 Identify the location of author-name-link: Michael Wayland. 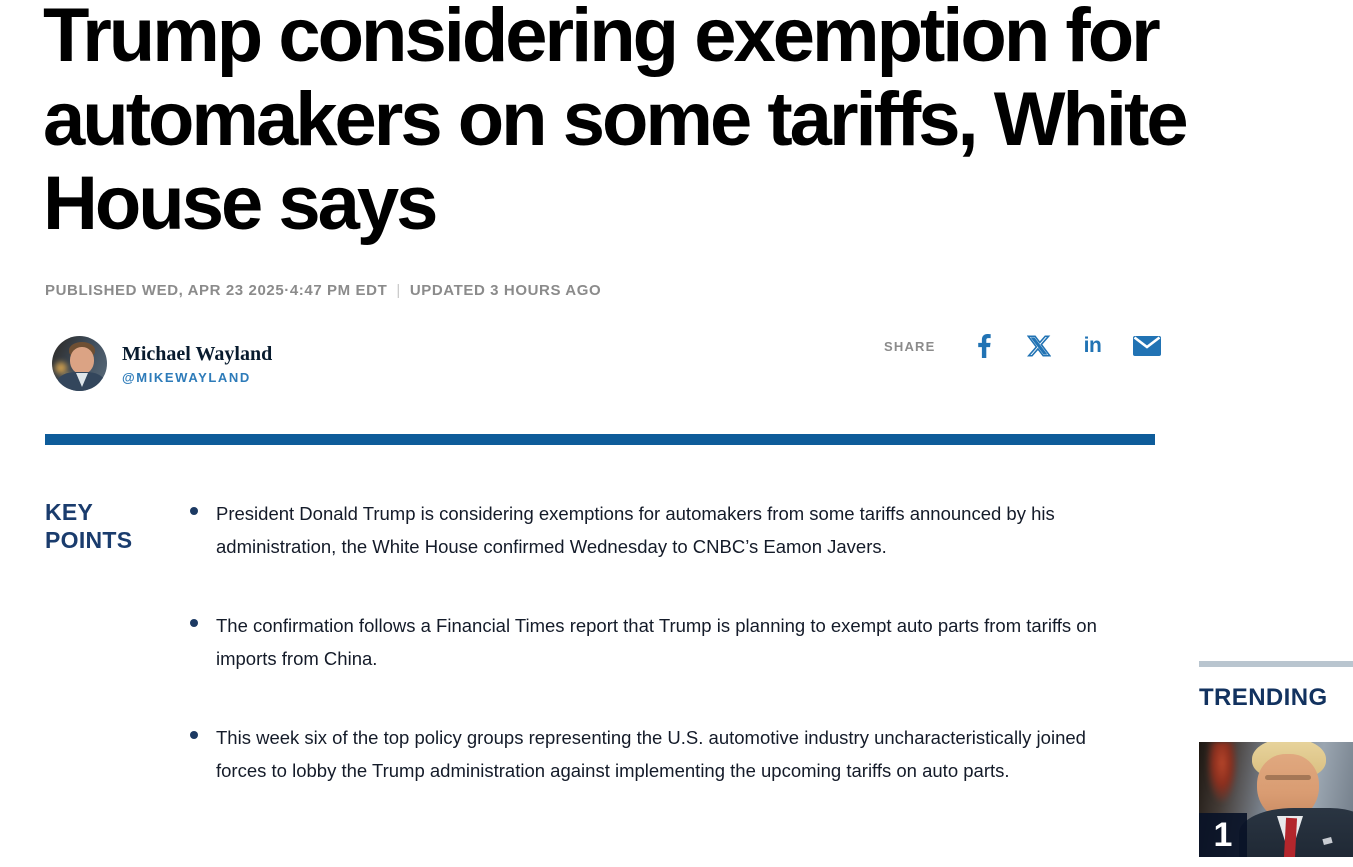
(197, 353).